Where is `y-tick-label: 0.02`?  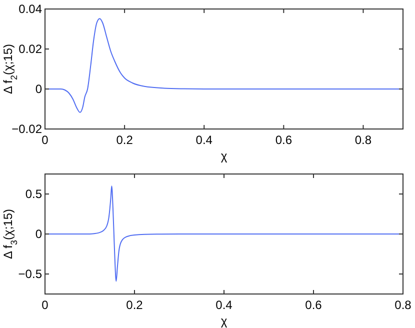 y-tick-label: 0.02 is located at coordinates (30, 49).